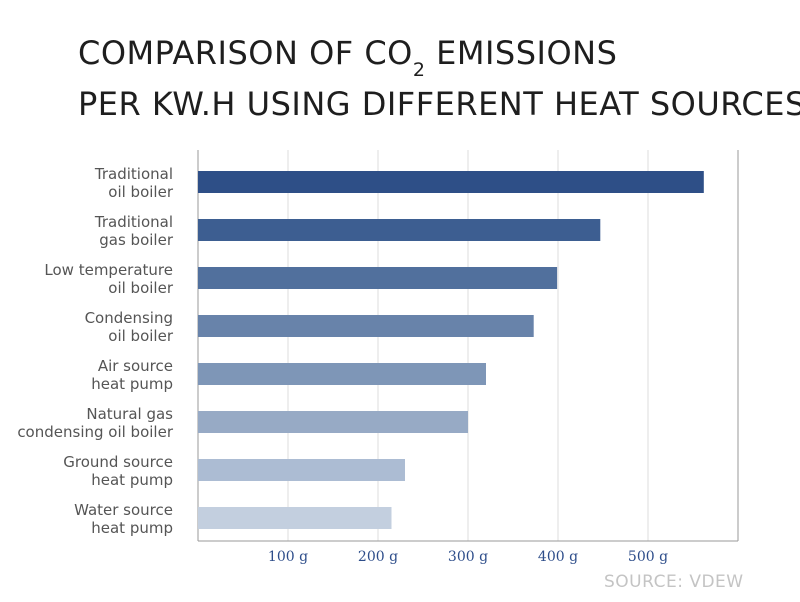  Describe the element at coordinates (468, 557) in the screenshot. I see `x-tick-label-3: 300 g` at that location.